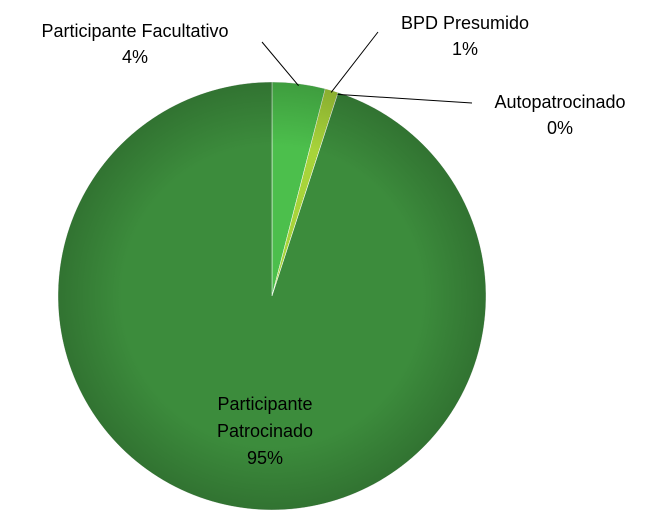 Image resolution: width=653 pixels, height=510 pixels. Describe the element at coordinates (559, 102) in the screenshot. I see `slice-label: Autopatrocinado` at that location.